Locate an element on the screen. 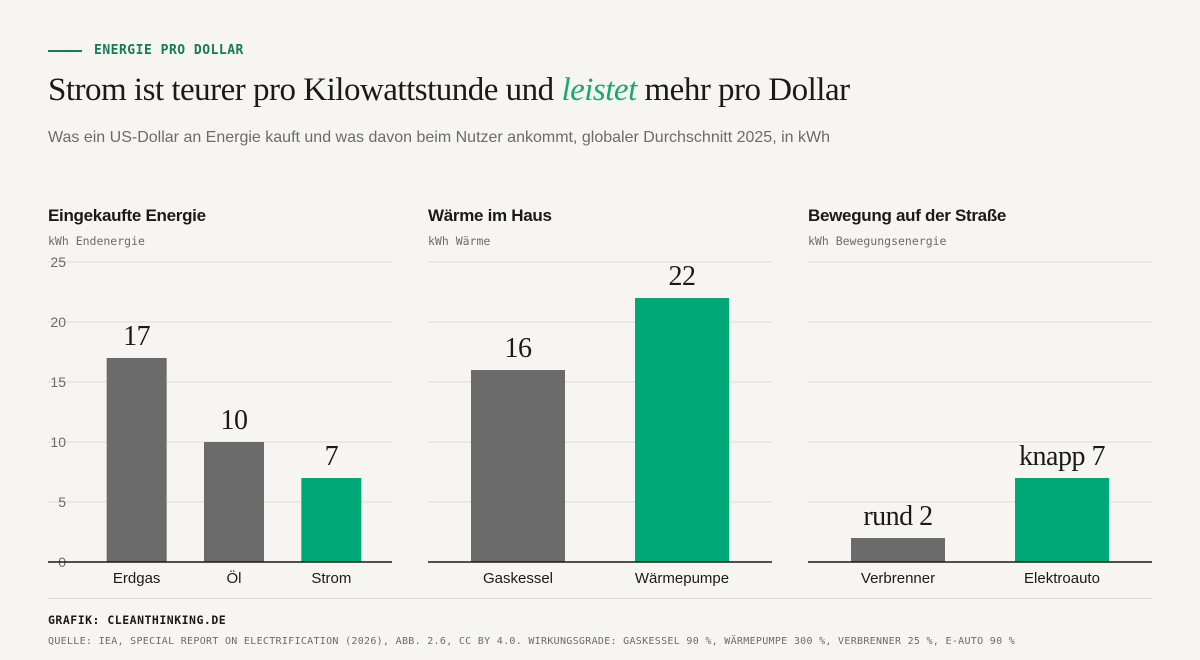 Image resolution: width=1200 pixels, height=660 pixels. bar-erdgas is located at coordinates (136, 460).